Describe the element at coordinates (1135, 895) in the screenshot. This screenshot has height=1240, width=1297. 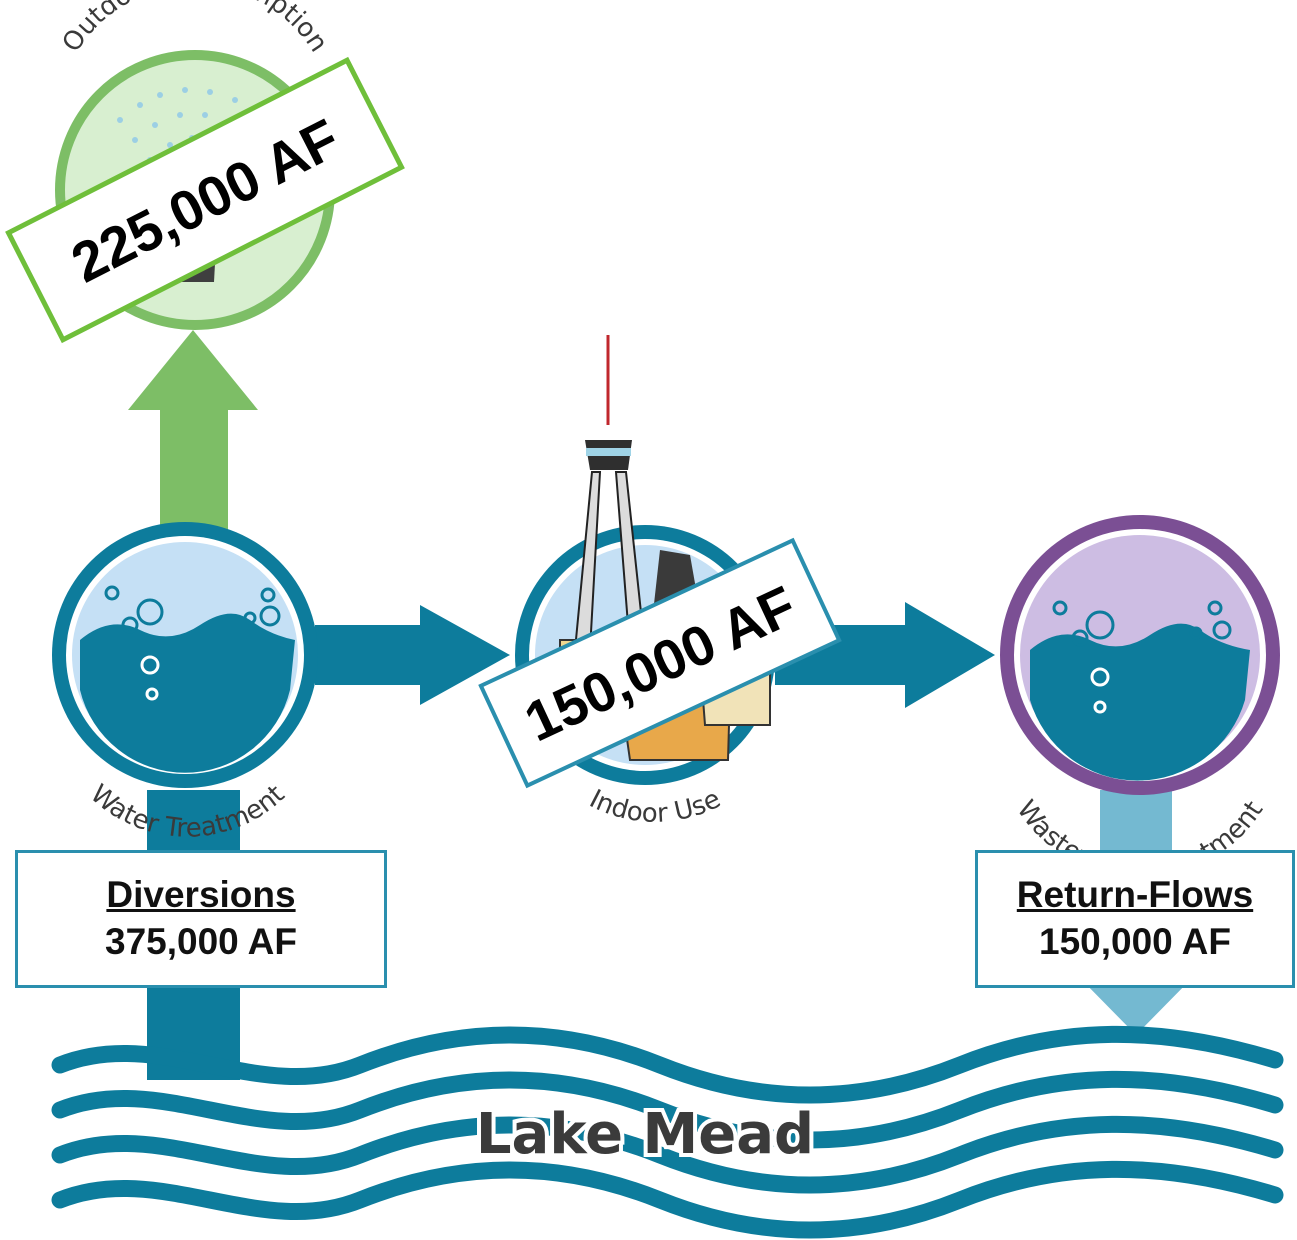
I see `return-flows-heading: Return-Flows` at that location.